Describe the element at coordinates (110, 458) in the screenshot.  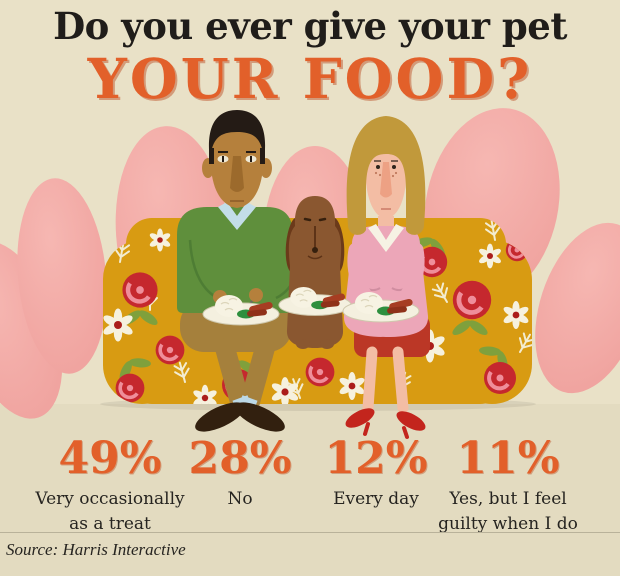
I see `stat-value: 49%` at that location.